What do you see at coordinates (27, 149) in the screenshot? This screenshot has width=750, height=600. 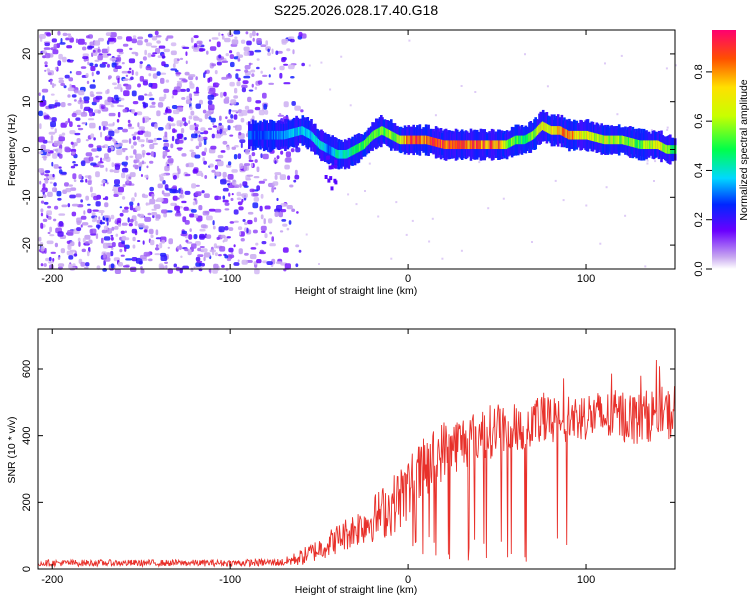 I see `y-tick-label: 0` at bounding box center [27, 149].